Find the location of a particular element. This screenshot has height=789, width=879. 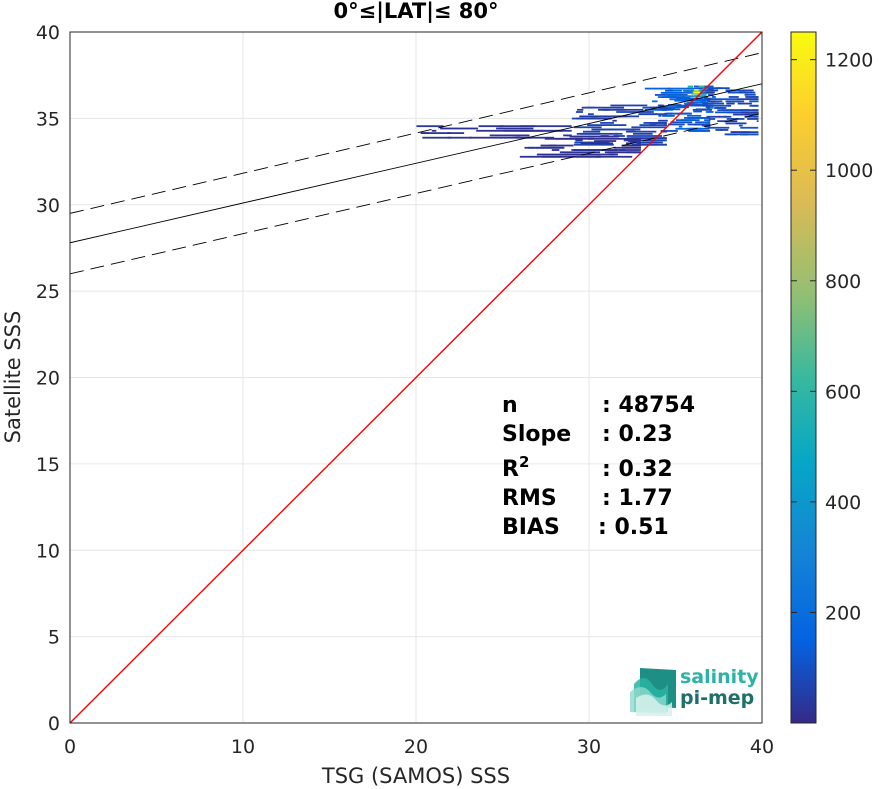

y-tick-label: 30 is located at coordinates (48, 206).